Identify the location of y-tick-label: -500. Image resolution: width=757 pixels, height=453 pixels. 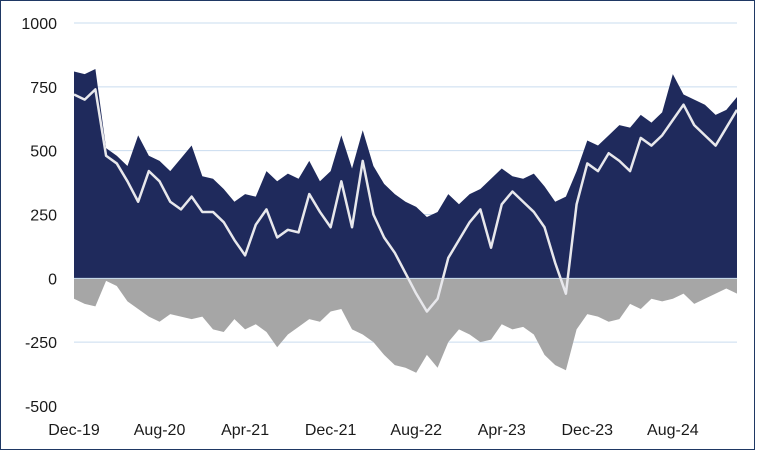
(41, 407).